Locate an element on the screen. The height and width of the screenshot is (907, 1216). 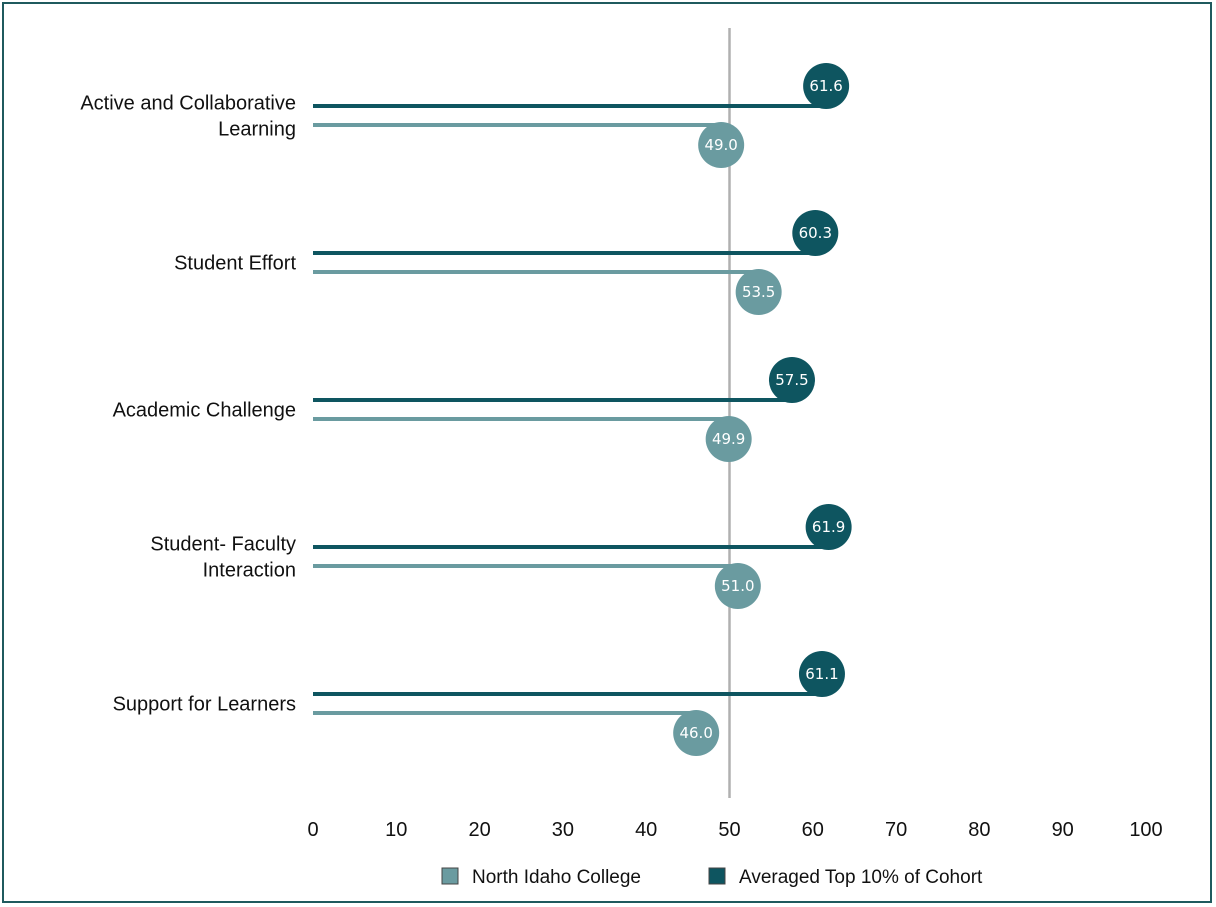
category-label: Active and Collaborative Learning is located at coordinates (188, 117).